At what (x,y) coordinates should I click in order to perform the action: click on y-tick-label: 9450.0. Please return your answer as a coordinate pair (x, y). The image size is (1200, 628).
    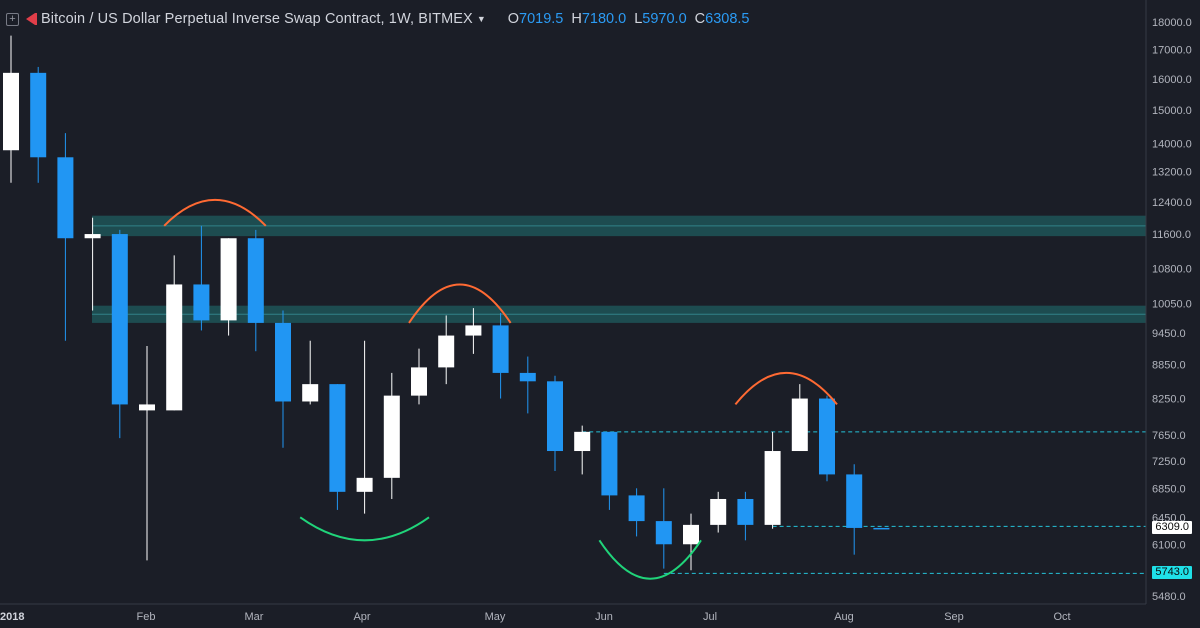
    Looking at the image, I should click on (1169, 334).